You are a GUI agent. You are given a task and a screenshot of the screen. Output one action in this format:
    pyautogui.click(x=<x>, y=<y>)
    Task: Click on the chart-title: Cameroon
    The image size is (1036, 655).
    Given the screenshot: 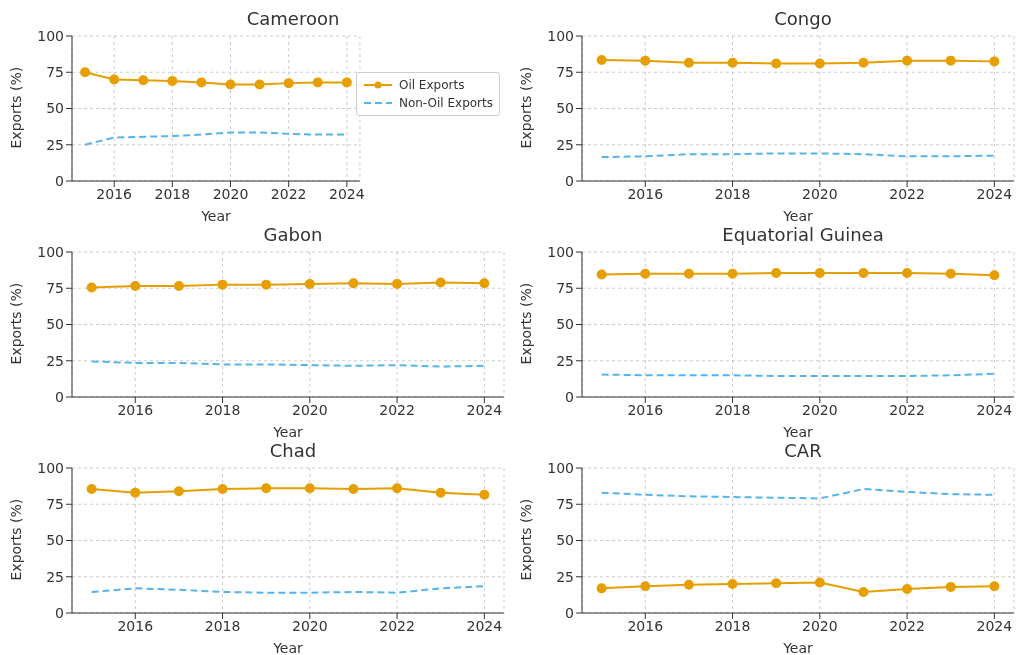 What is the action you would take?
    pyautogui.click(x=293, y=18)
    